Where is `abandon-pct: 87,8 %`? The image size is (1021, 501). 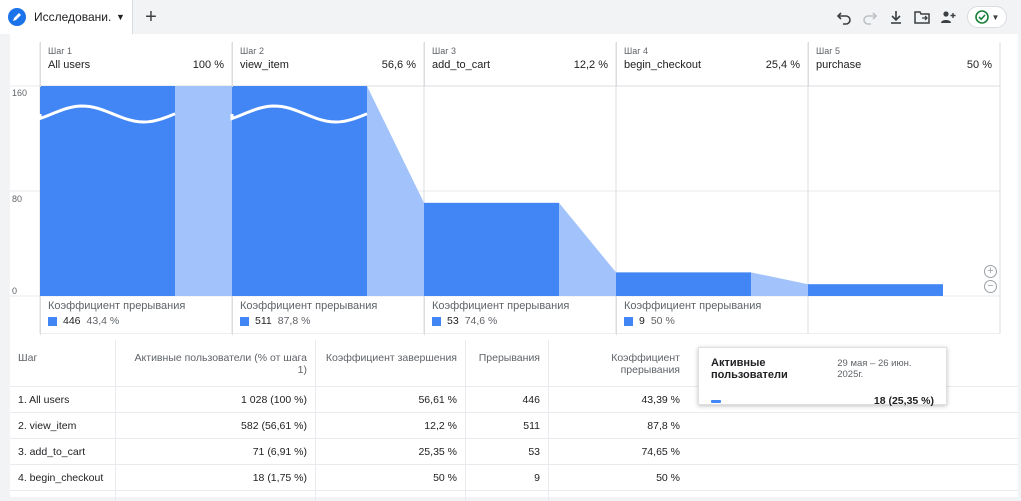
abandon-pct: 87,8 % is located at coordinates (294, 321).